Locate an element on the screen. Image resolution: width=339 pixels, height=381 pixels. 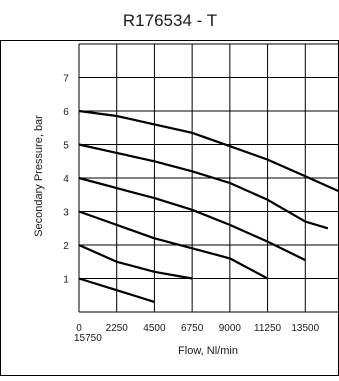
y-tick-label-2: 2 is located at coordinates (66, 246).